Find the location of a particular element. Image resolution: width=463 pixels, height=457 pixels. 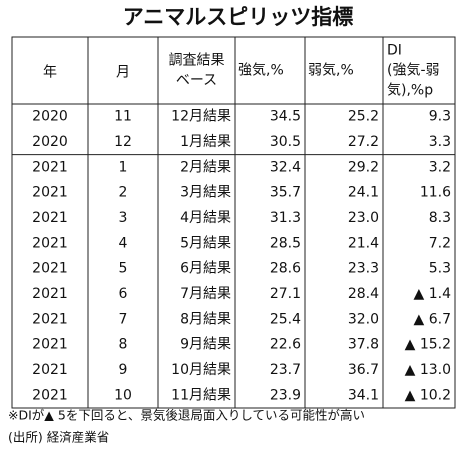

header-cell: 強気,% is located at coordinates (261, 71).